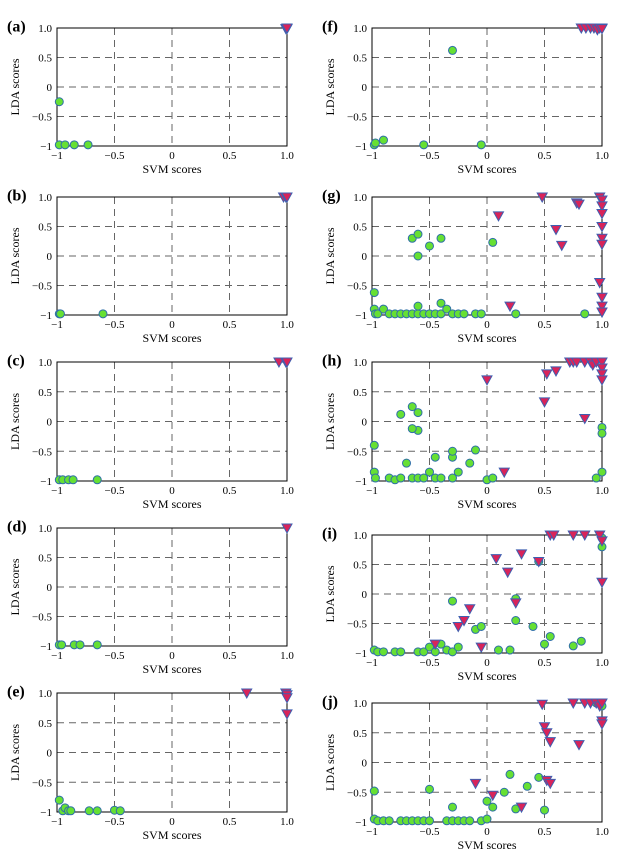 This screenshot has height=864, width=637. What do you see at coordinates (16, 692) in the screenshot?
I see `panel-label: (e)` at bounding box center [16, 692].